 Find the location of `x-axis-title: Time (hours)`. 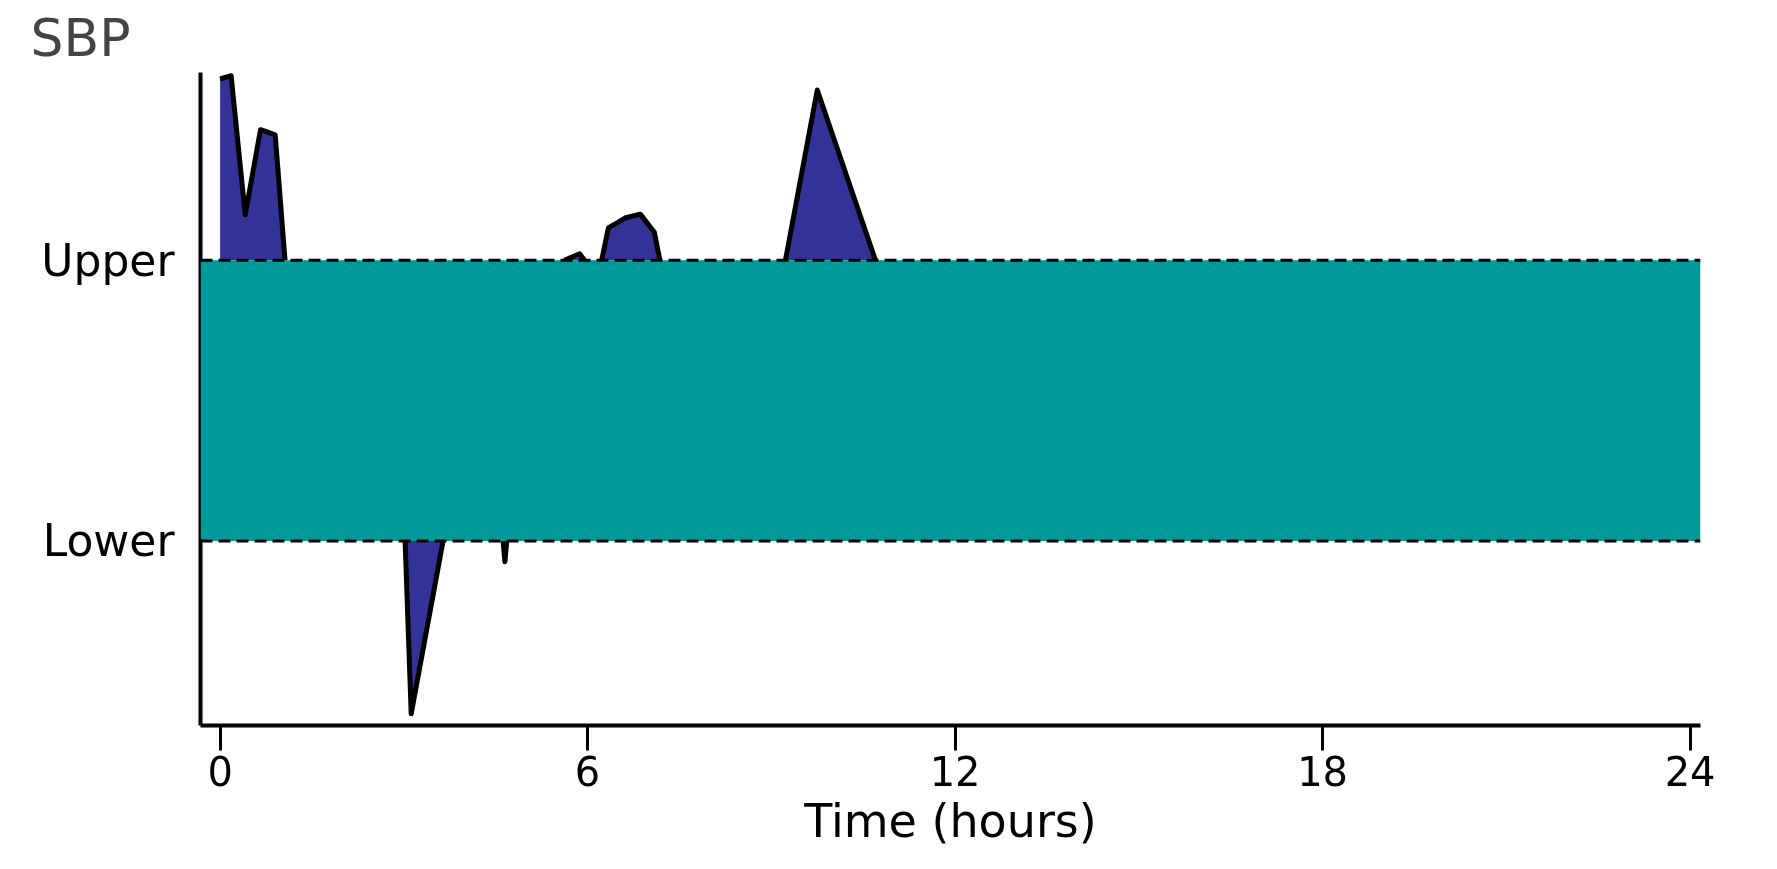

x-axis-title: Time (hours) is located at coordinates (950, 820).